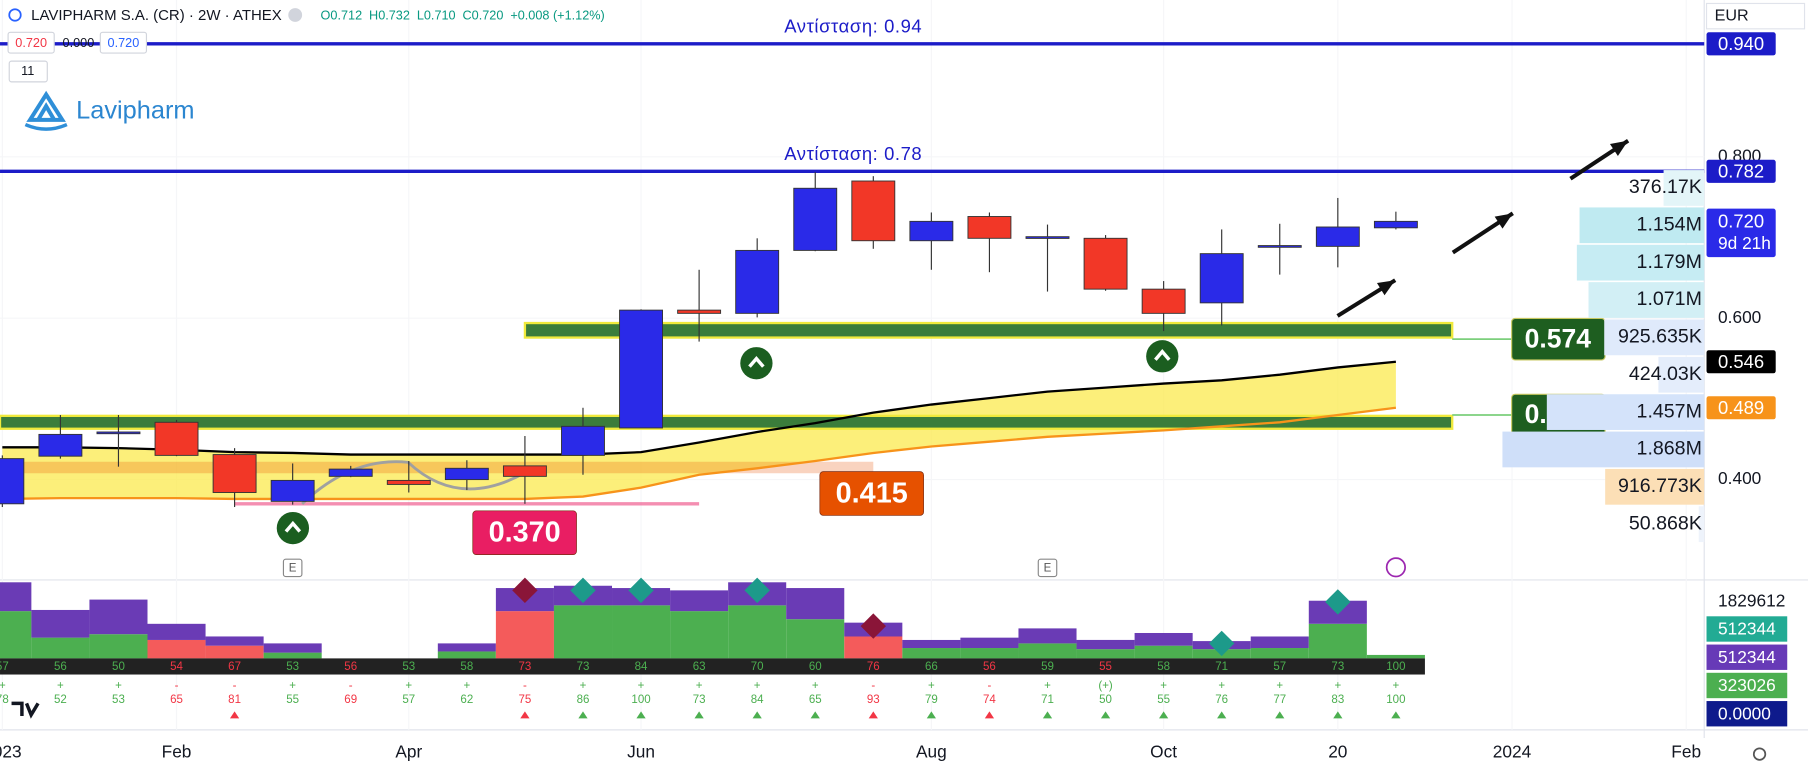  Describe the element at coordinates (525, 667) in the screenshot. I see `score-value: 73` at that location.